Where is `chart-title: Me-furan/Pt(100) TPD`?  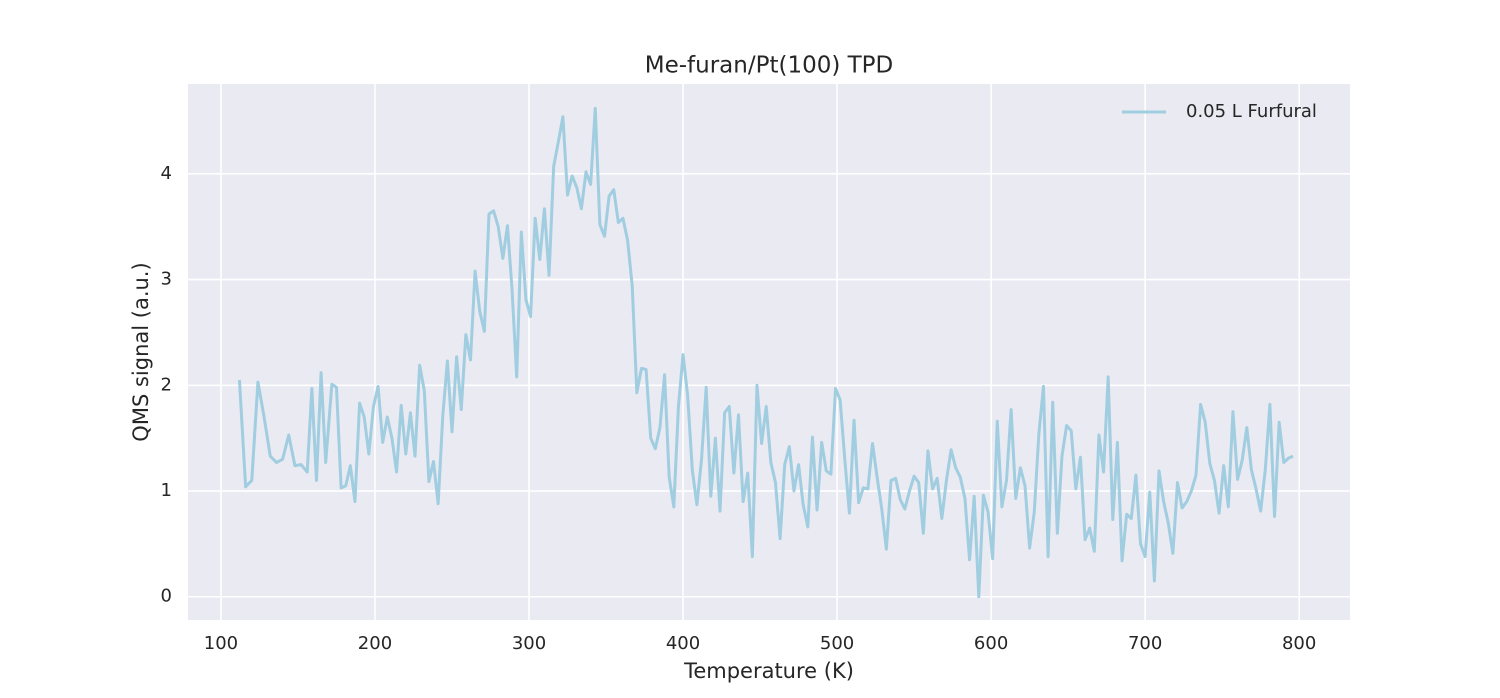 chart-title: Me-furan/Pt(100) TPD is located at coordinates (769, 66).